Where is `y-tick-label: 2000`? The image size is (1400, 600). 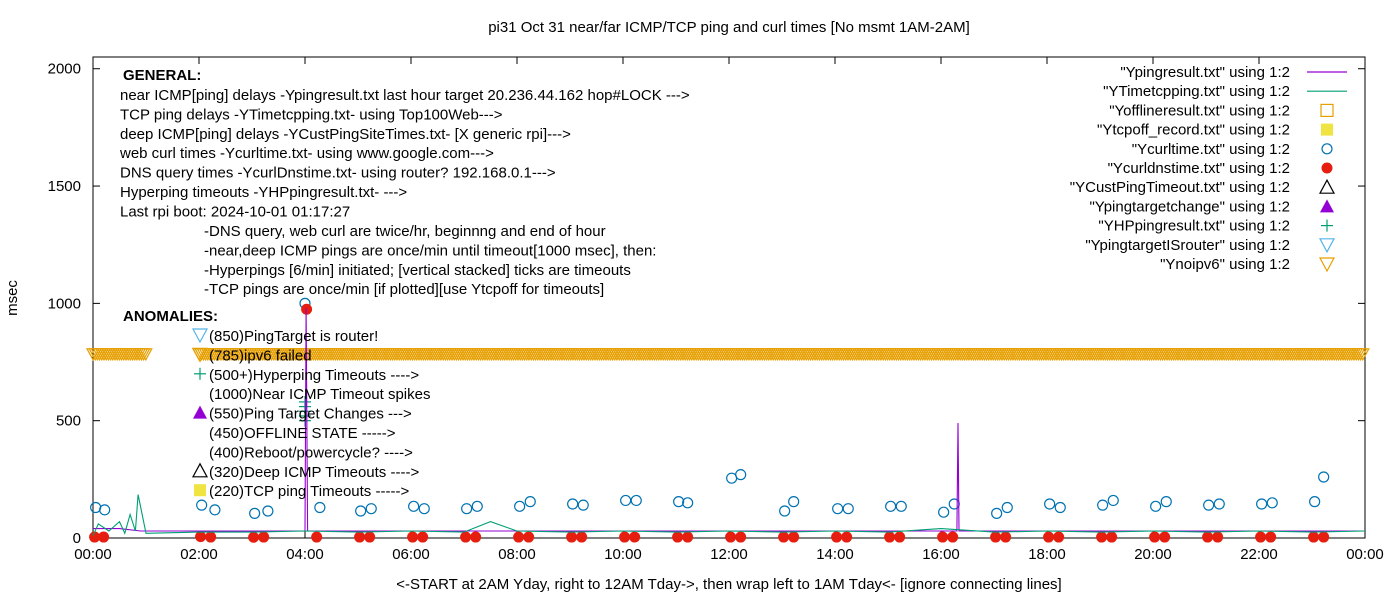 y-tick-label: 2000 is located at coordinates (64, 69).